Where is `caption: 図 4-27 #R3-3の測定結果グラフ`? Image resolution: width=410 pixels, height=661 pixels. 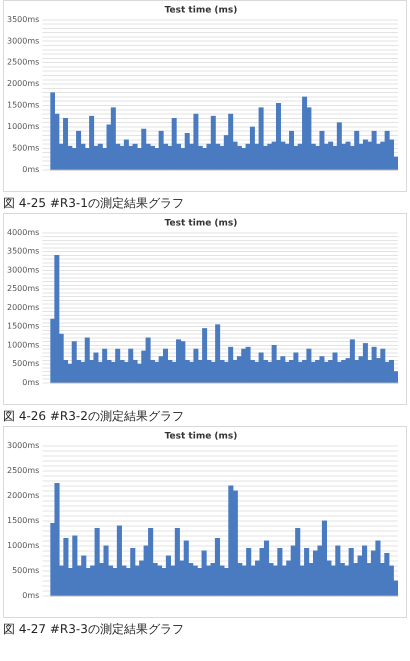 caption: 図 4-27 #R3-3の測定結果グラフ is located at coordinates (94, 629).